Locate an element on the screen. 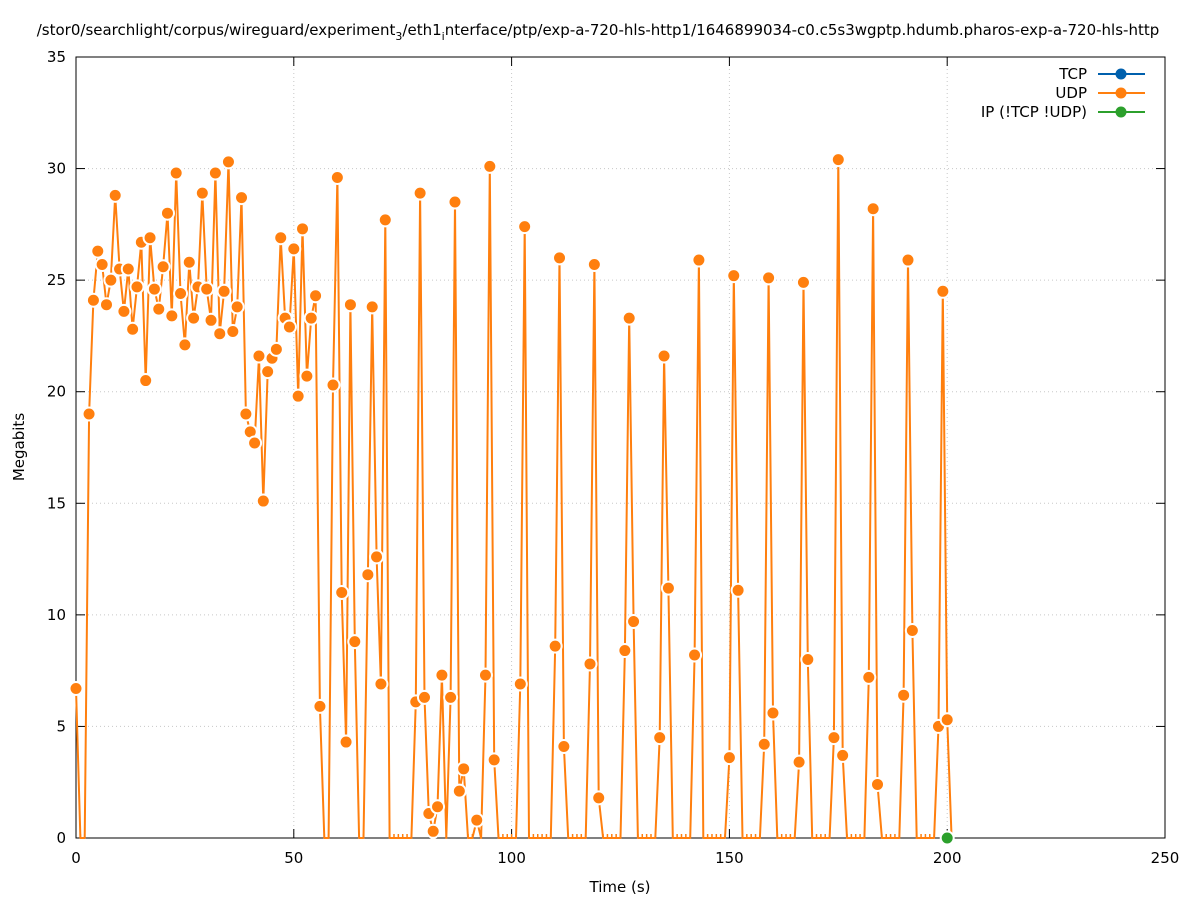 This screenshot has width=1197, height=900. y-axis-title: Megabits is located at coordinates (19, 447).